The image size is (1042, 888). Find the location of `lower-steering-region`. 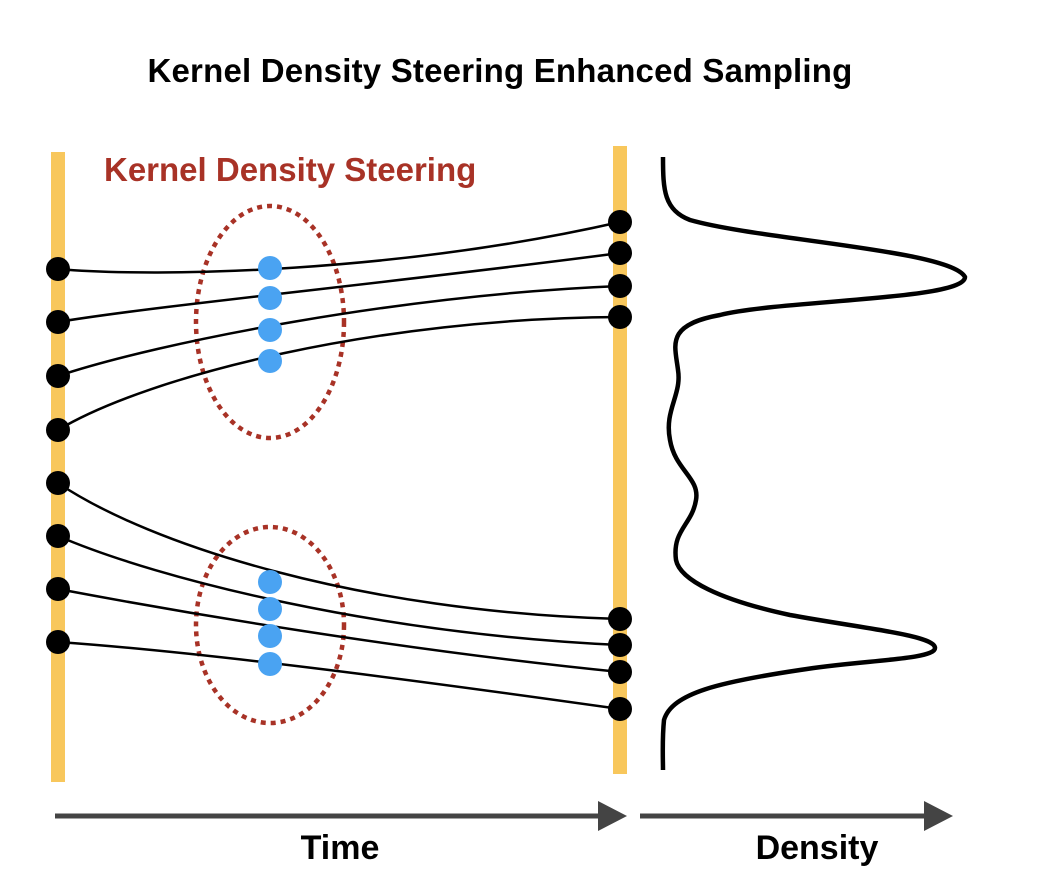

lower-steering-region is located at coordinates (270, 625).